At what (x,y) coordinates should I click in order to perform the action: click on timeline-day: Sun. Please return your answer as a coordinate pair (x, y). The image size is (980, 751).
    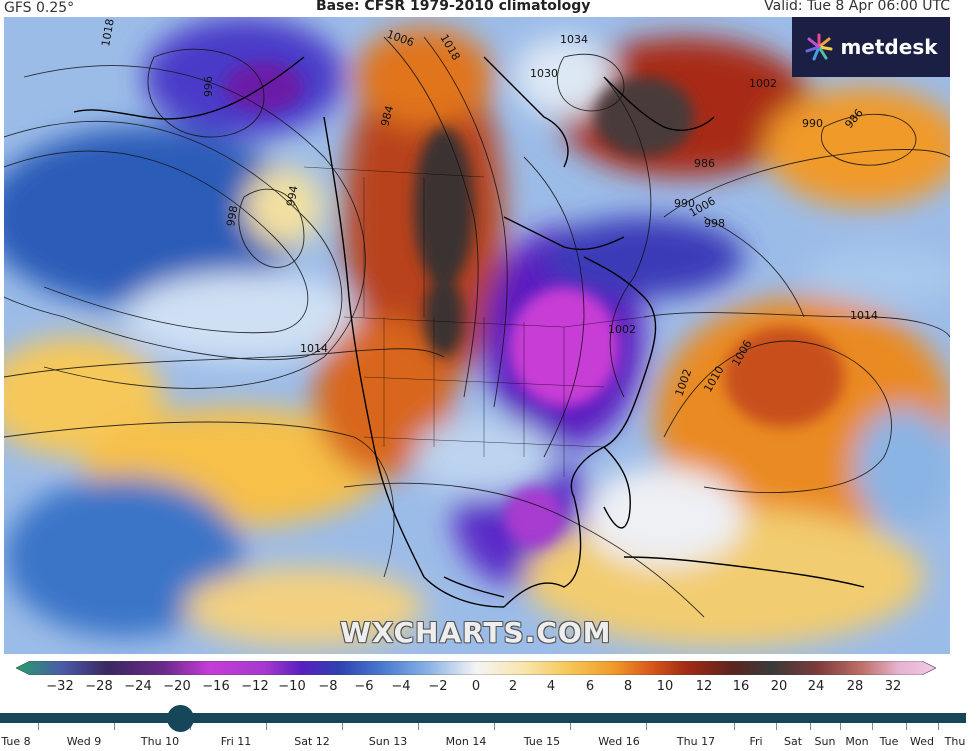
    Looking at the image, I should click on (825, 741).